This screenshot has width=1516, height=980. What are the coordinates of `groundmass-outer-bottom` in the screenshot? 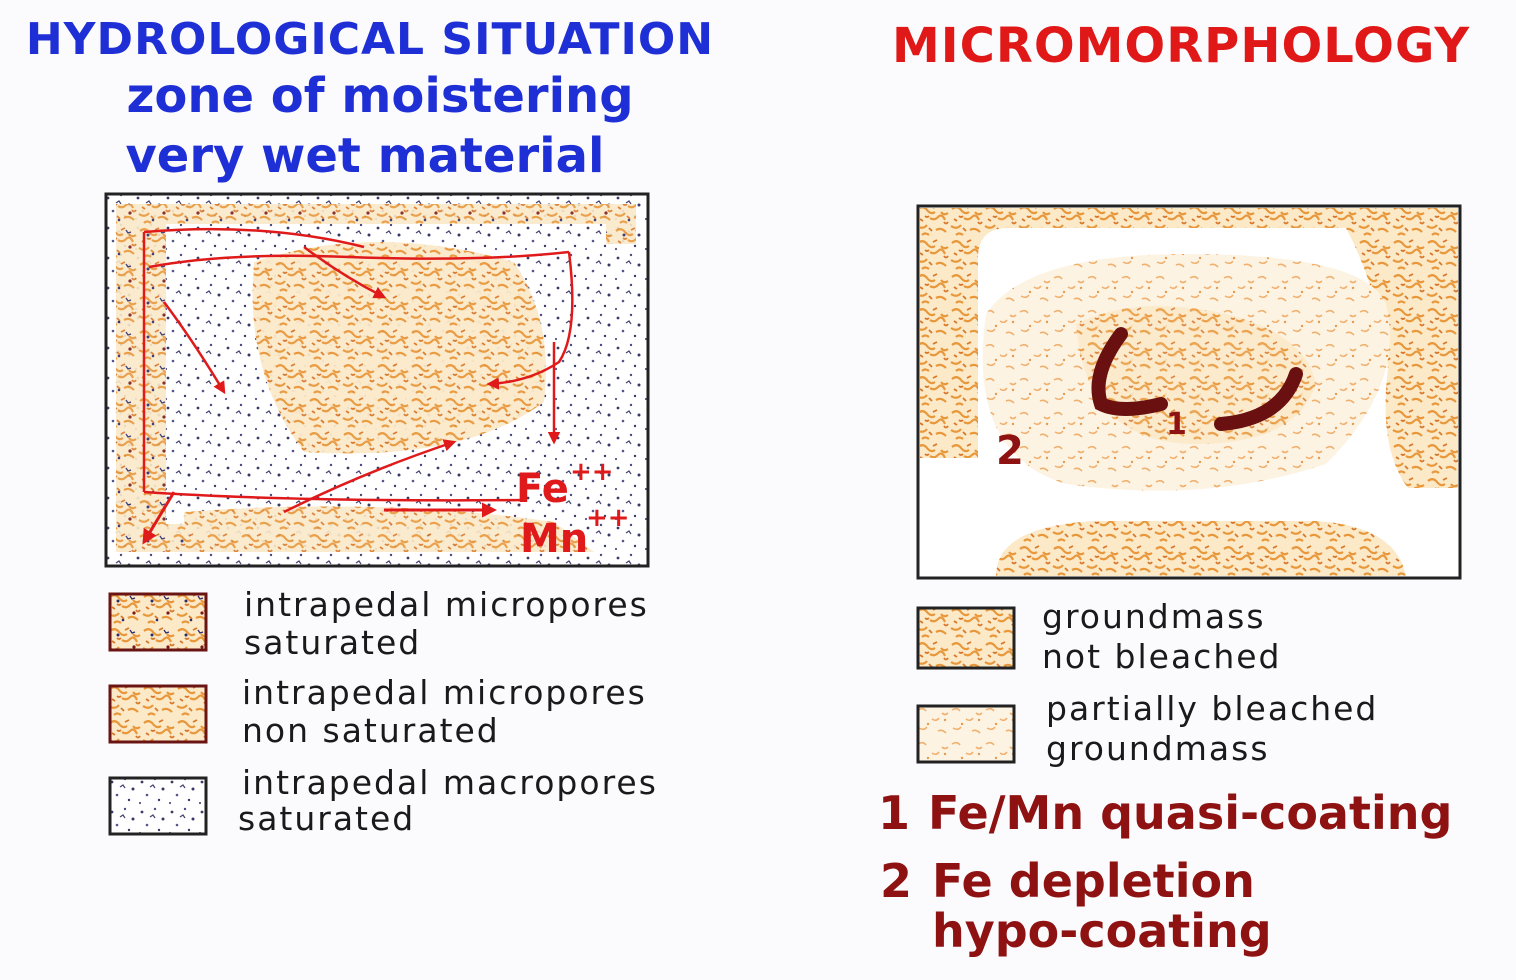 It's located at (1201, 548).